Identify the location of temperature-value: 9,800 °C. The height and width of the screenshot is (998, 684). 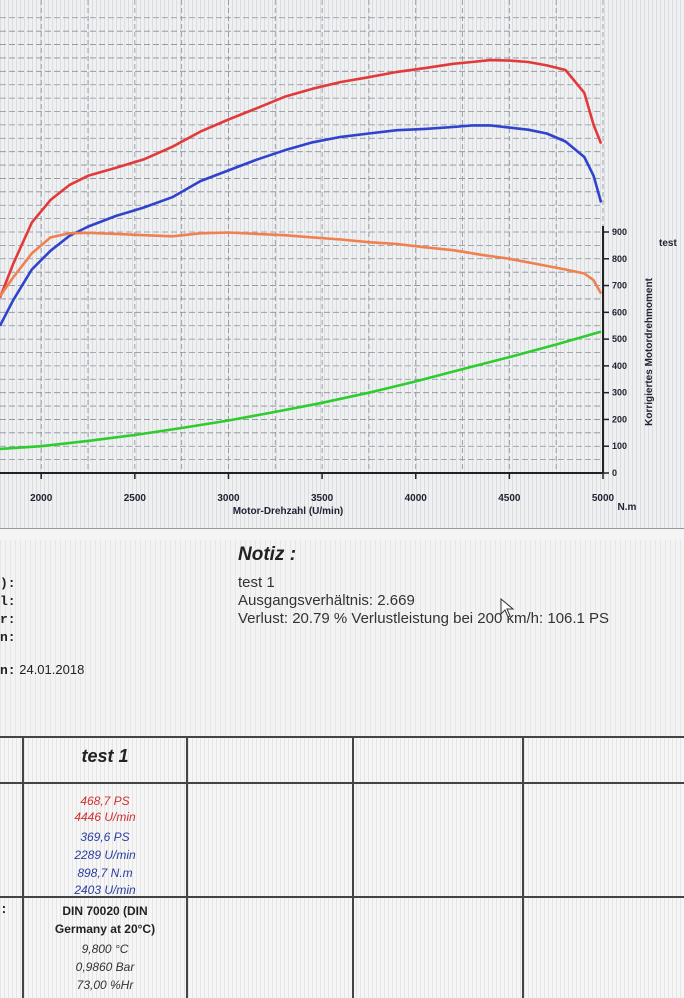
(105, 949).